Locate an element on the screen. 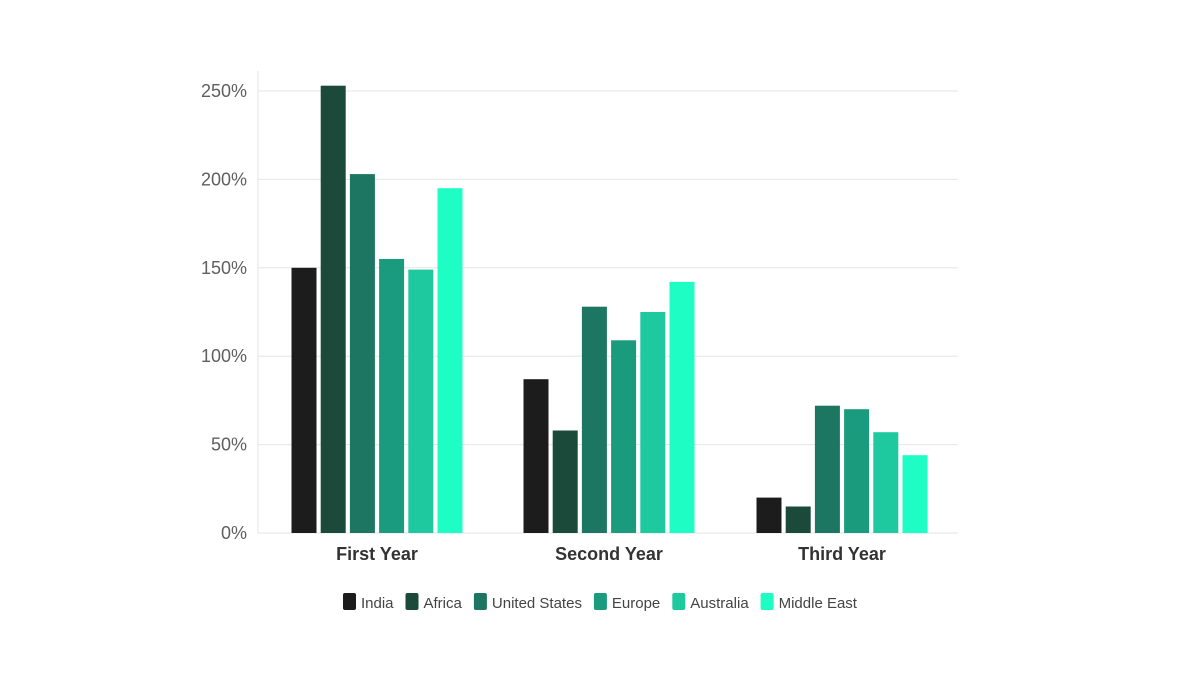  legend-label: Africa is located at coordinates (443, 603).